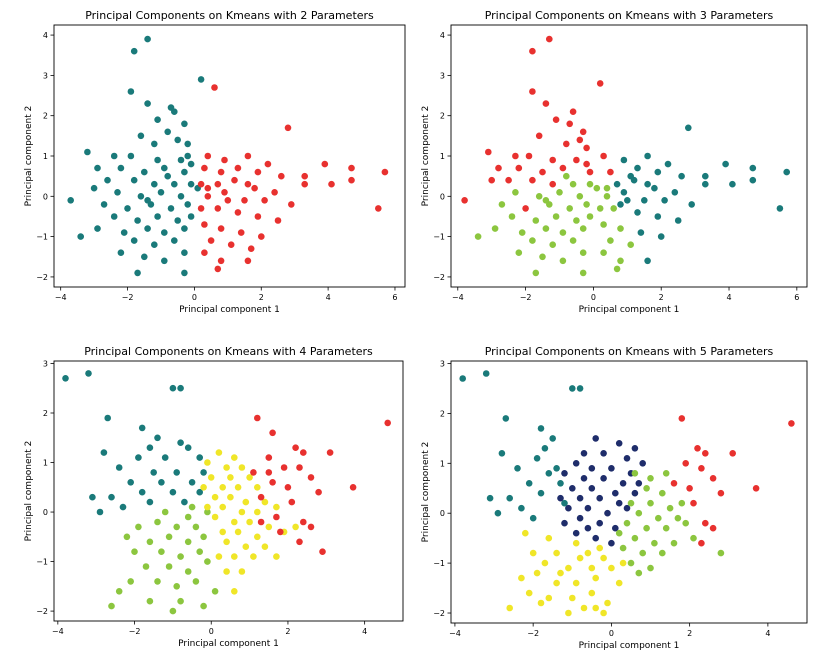 The width and height of the screenshot is (831, 662). What do you see at coordinates (442, 35) in the screenshot?
I see `y-tick-label: 4` at bounding box center [442, 35].